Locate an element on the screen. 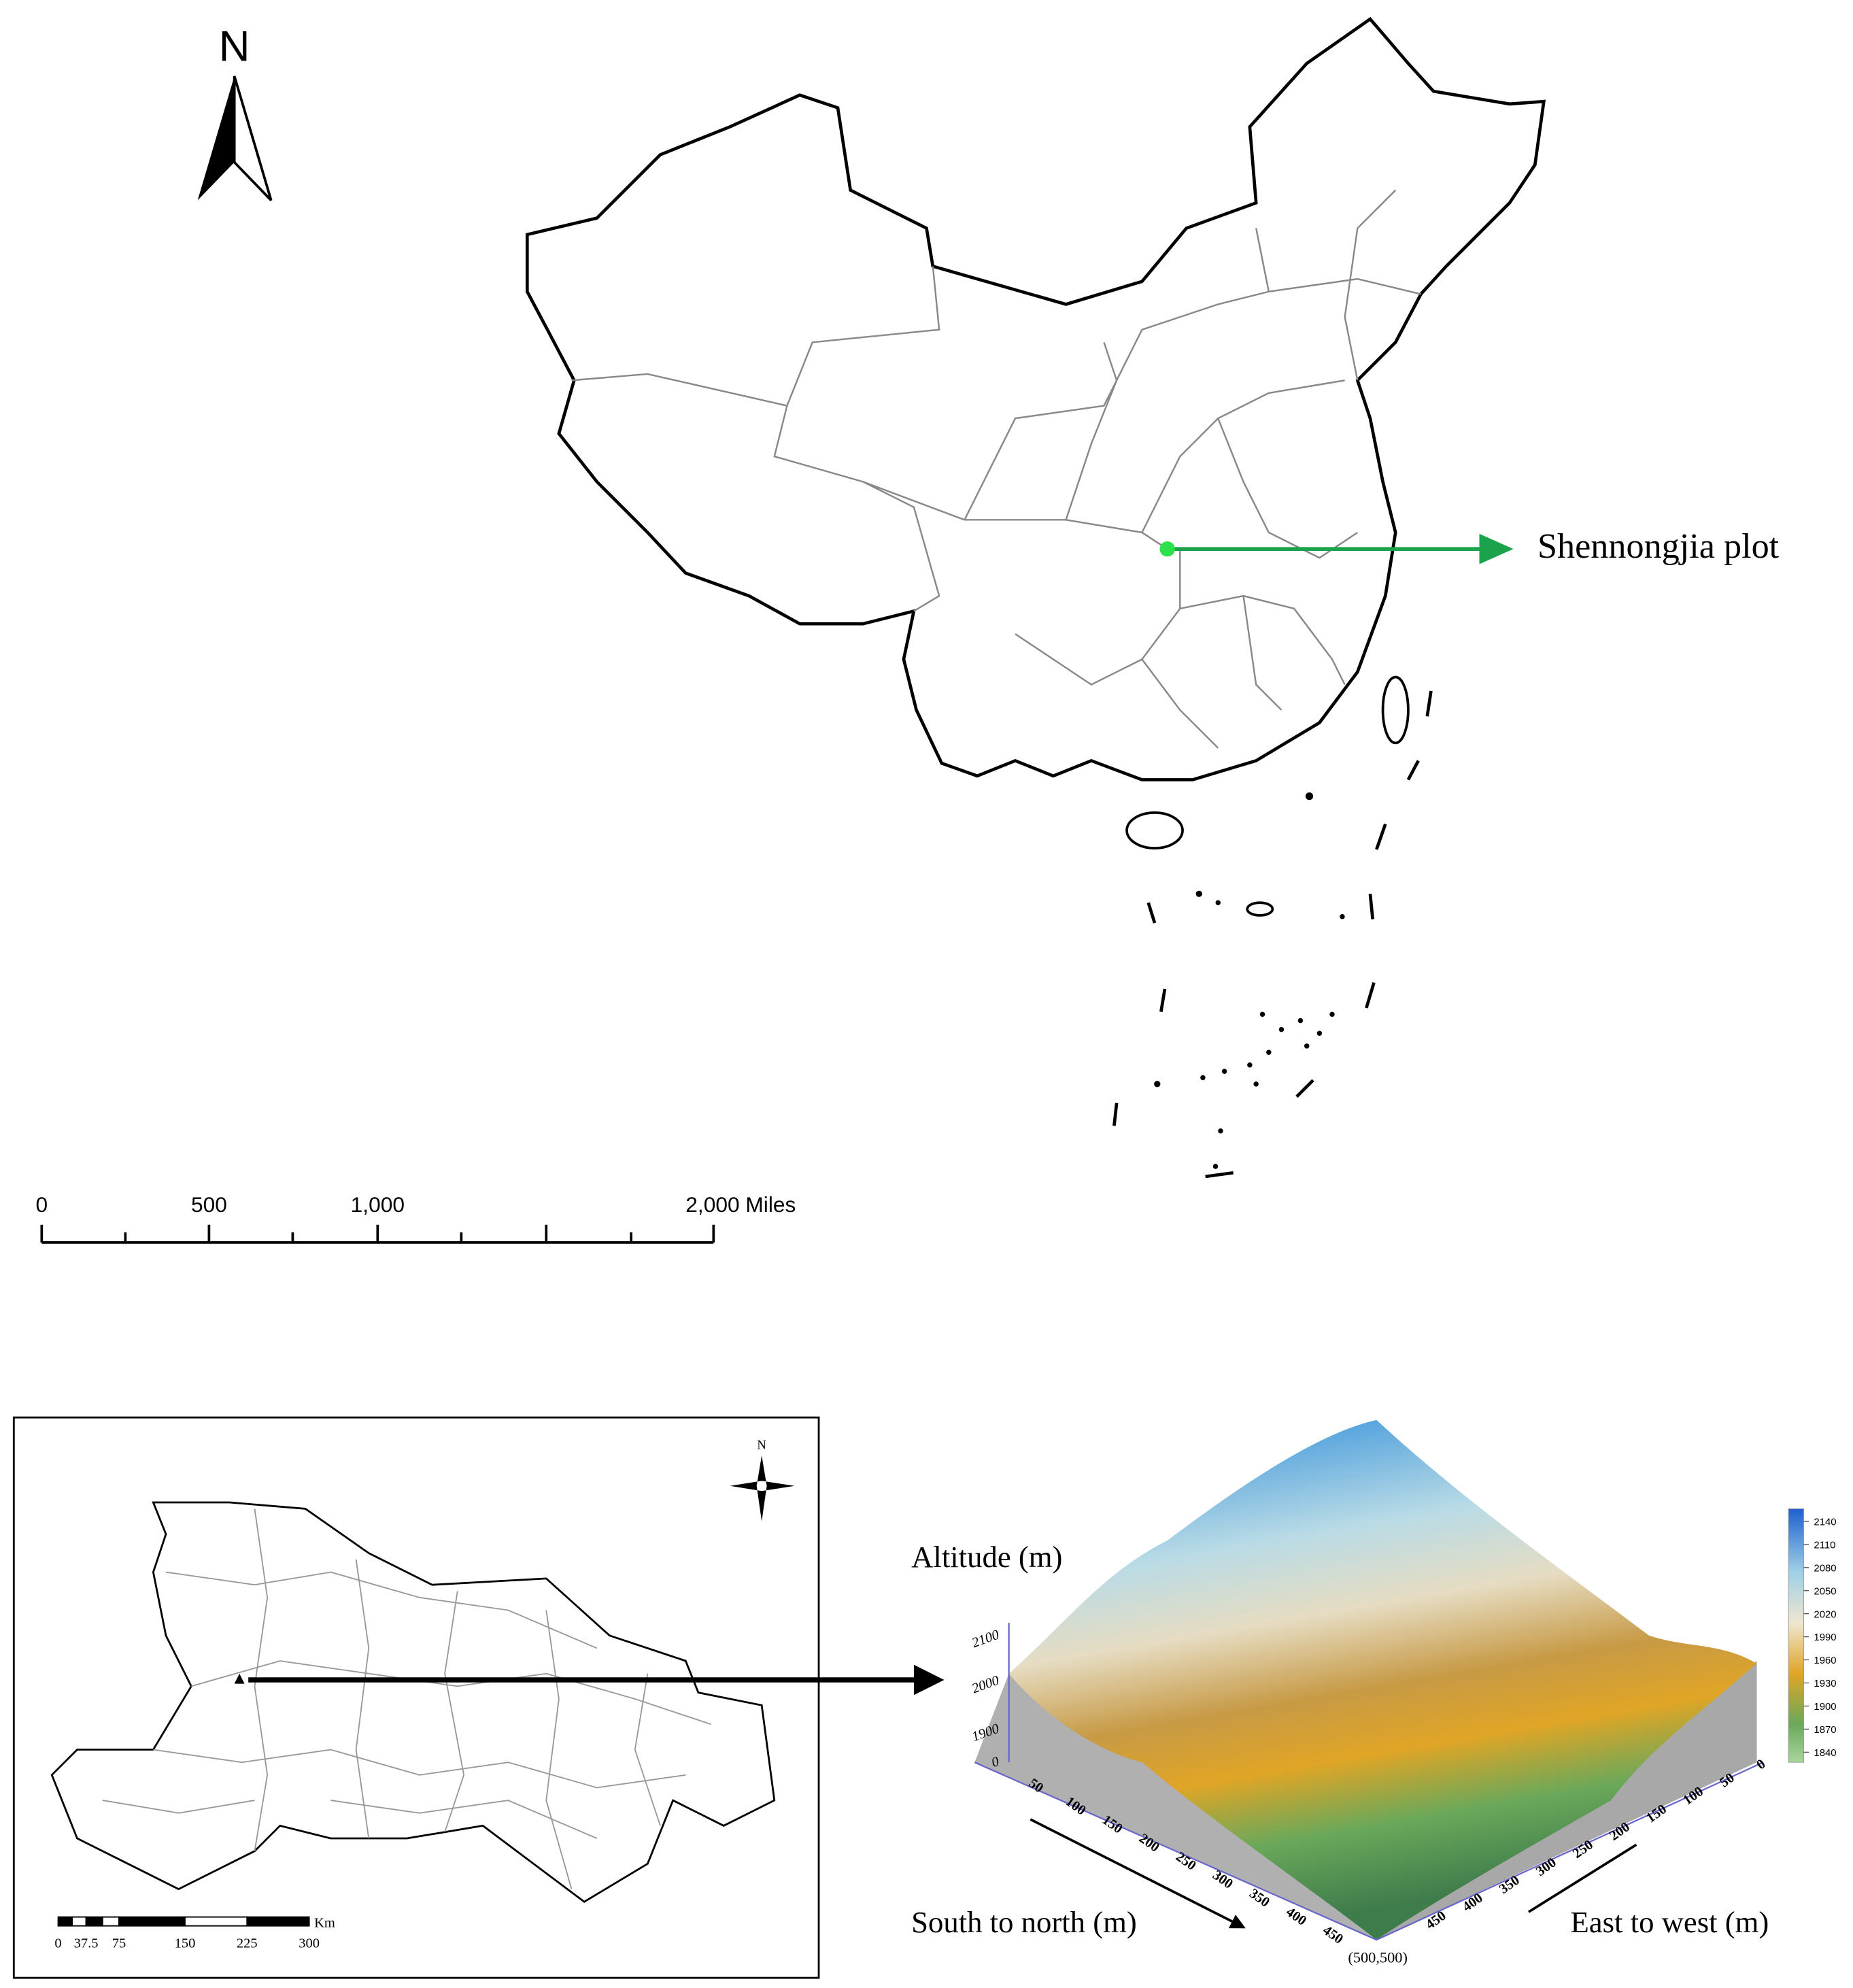  x-direction-arrow is located at coordinates (1138, 1873).